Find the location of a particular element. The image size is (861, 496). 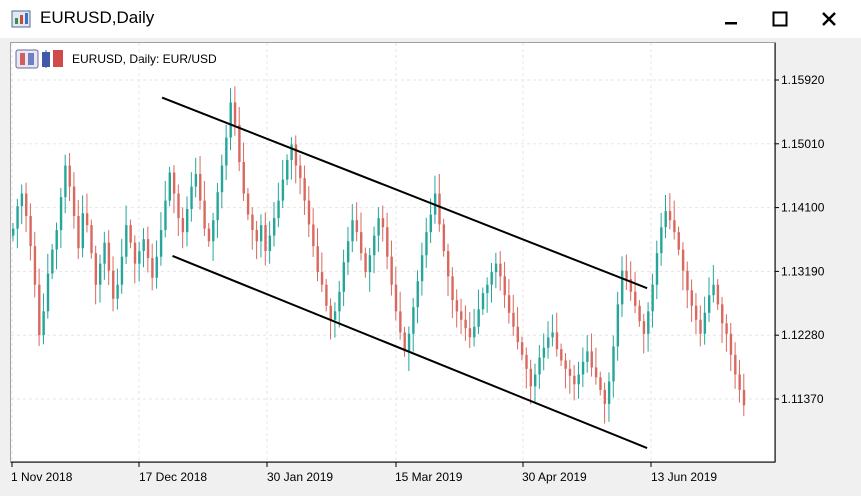

chart-type-icons is located at coordinates (39, 59).